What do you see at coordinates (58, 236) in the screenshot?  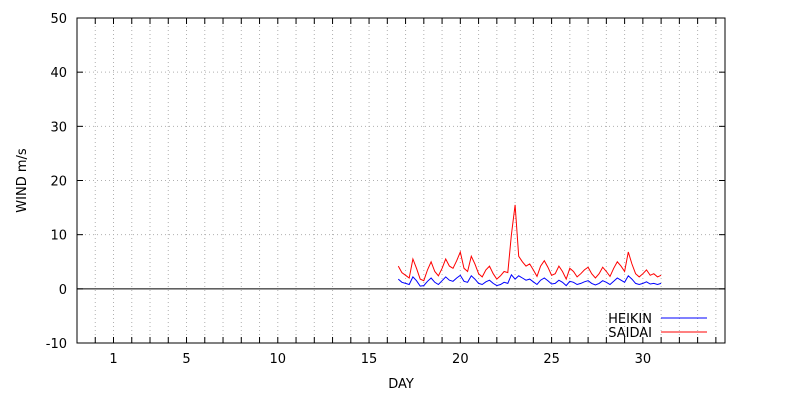 I see `y-tick-label: 10` at bounding box center [58, 236].